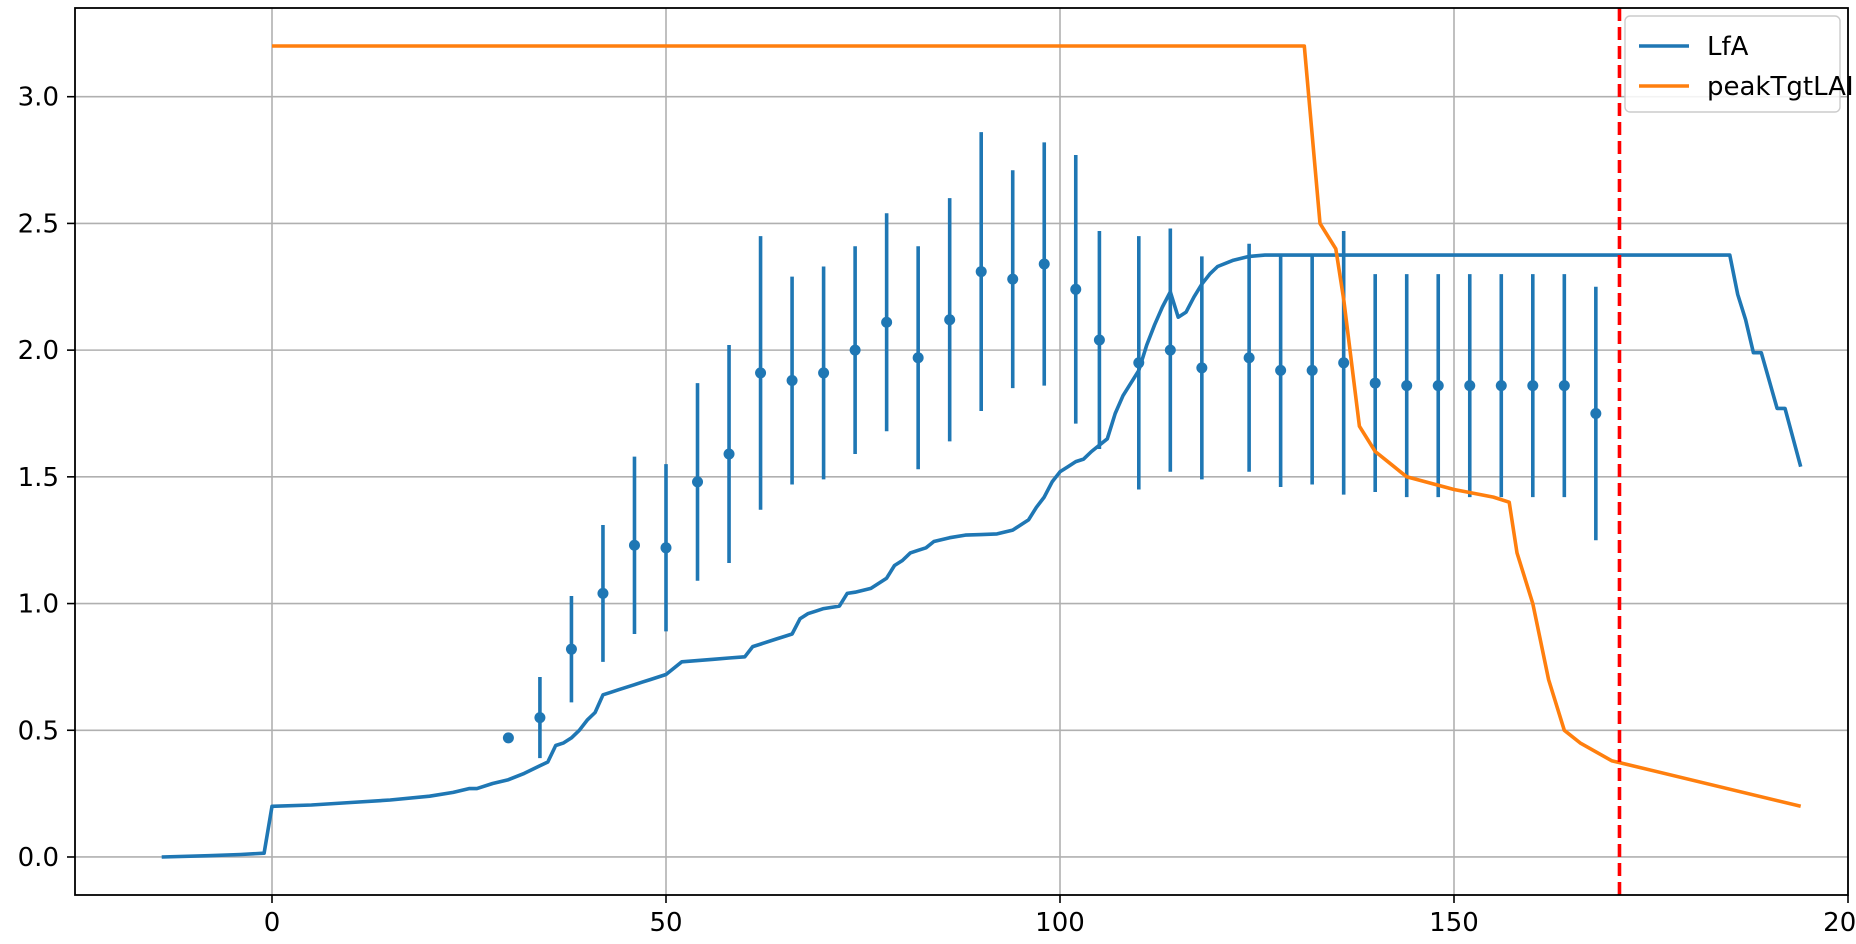  Describe the element at coordinates (665, 923) in the screenshot. I see `x-tick-label: 50` at that location.